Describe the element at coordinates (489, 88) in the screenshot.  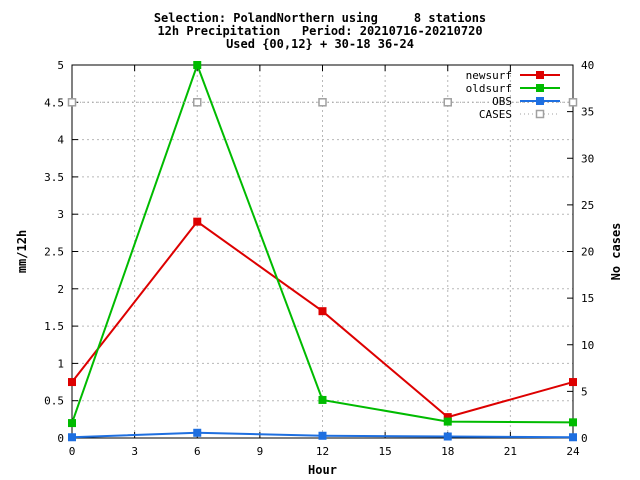
I see `legend-label-oldsurf: oldsurf` at that location.